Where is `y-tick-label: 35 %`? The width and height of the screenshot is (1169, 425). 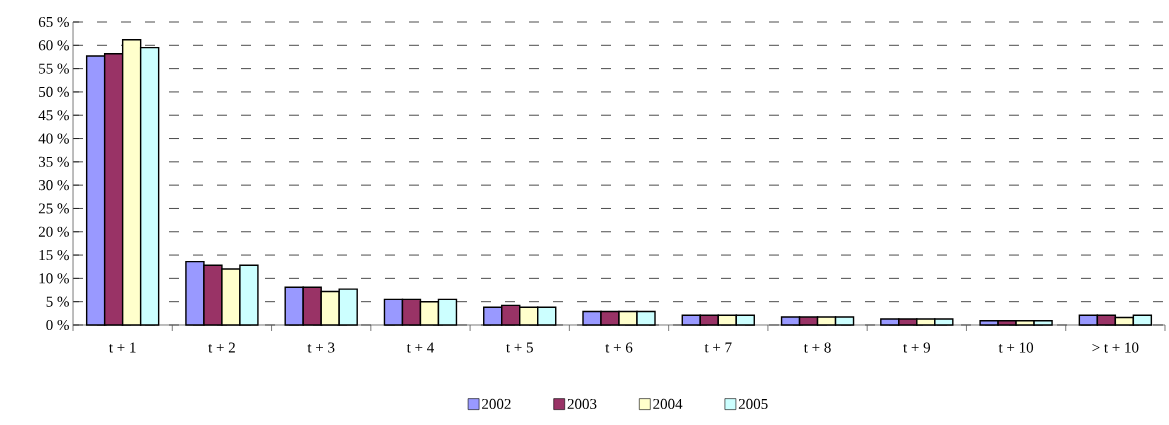 y-tick-label: 35 % is located at coordinates (53, 161).